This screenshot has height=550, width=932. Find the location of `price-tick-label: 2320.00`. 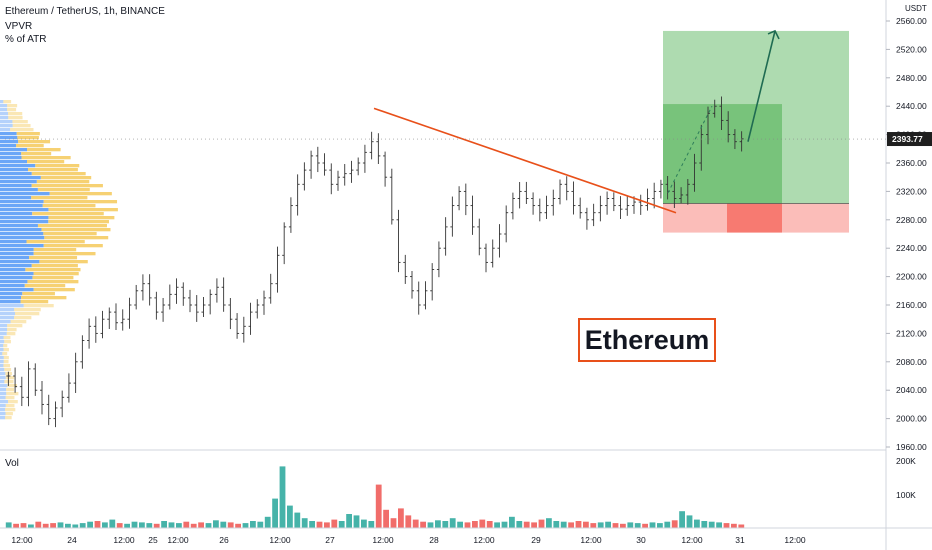

price-tick-label: 2320.00 is located at coordinates (911, 191).